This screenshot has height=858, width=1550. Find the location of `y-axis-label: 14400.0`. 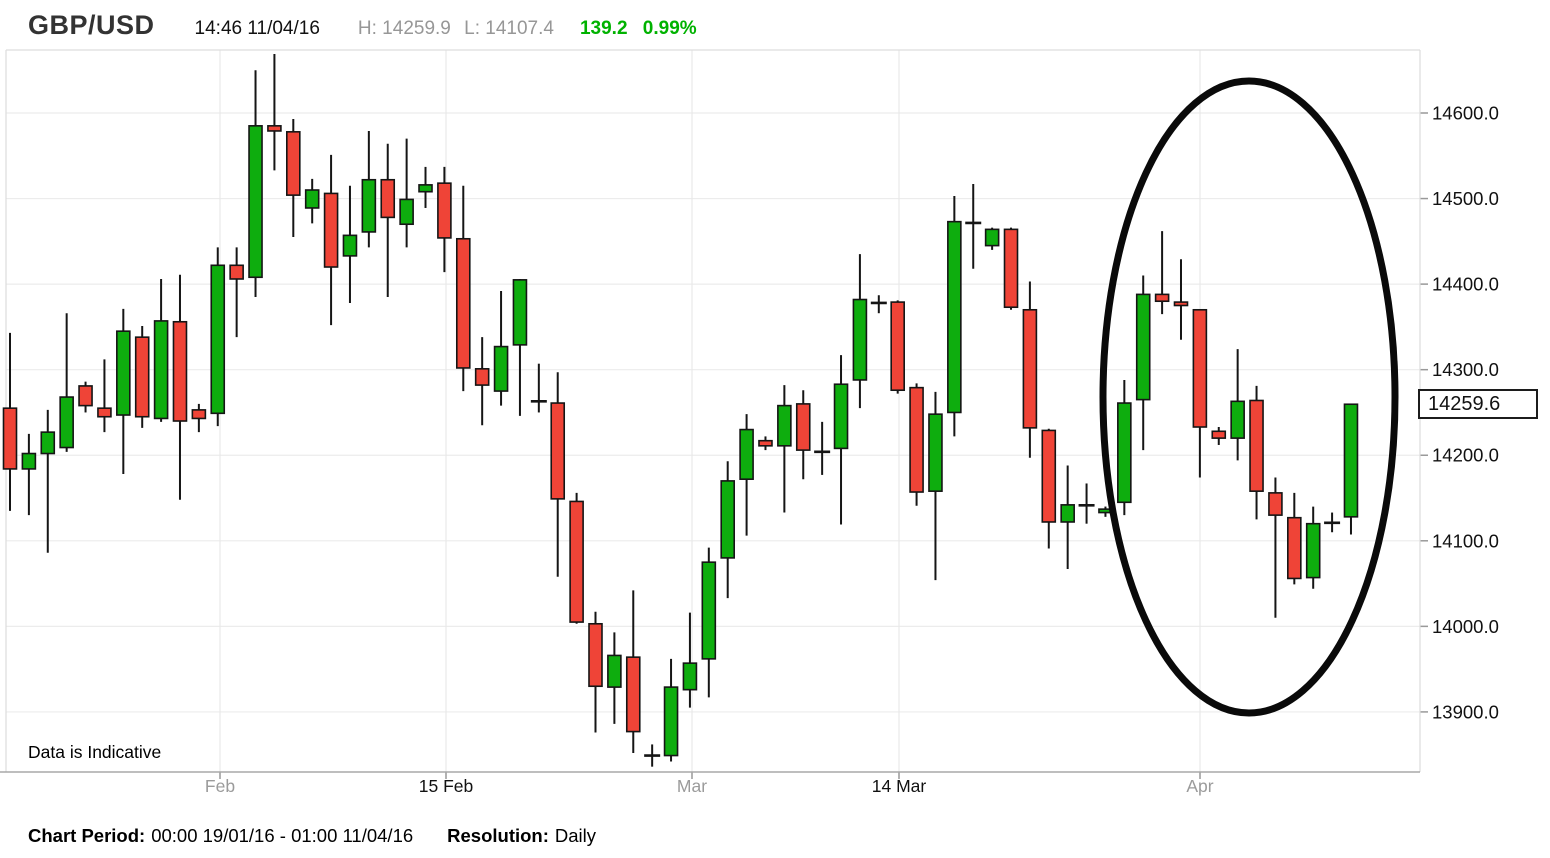

y-axis-label: 14400.0 is located at coordinates (1465, 284).